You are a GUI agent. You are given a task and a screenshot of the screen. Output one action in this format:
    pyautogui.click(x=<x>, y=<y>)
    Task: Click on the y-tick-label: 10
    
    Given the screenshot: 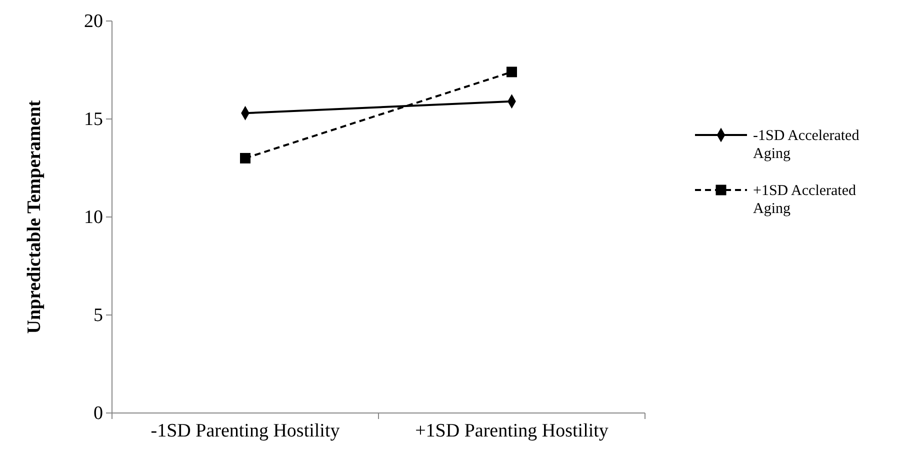 What is the action you would take?
    pyautogui.click(x=93, y=217)
    